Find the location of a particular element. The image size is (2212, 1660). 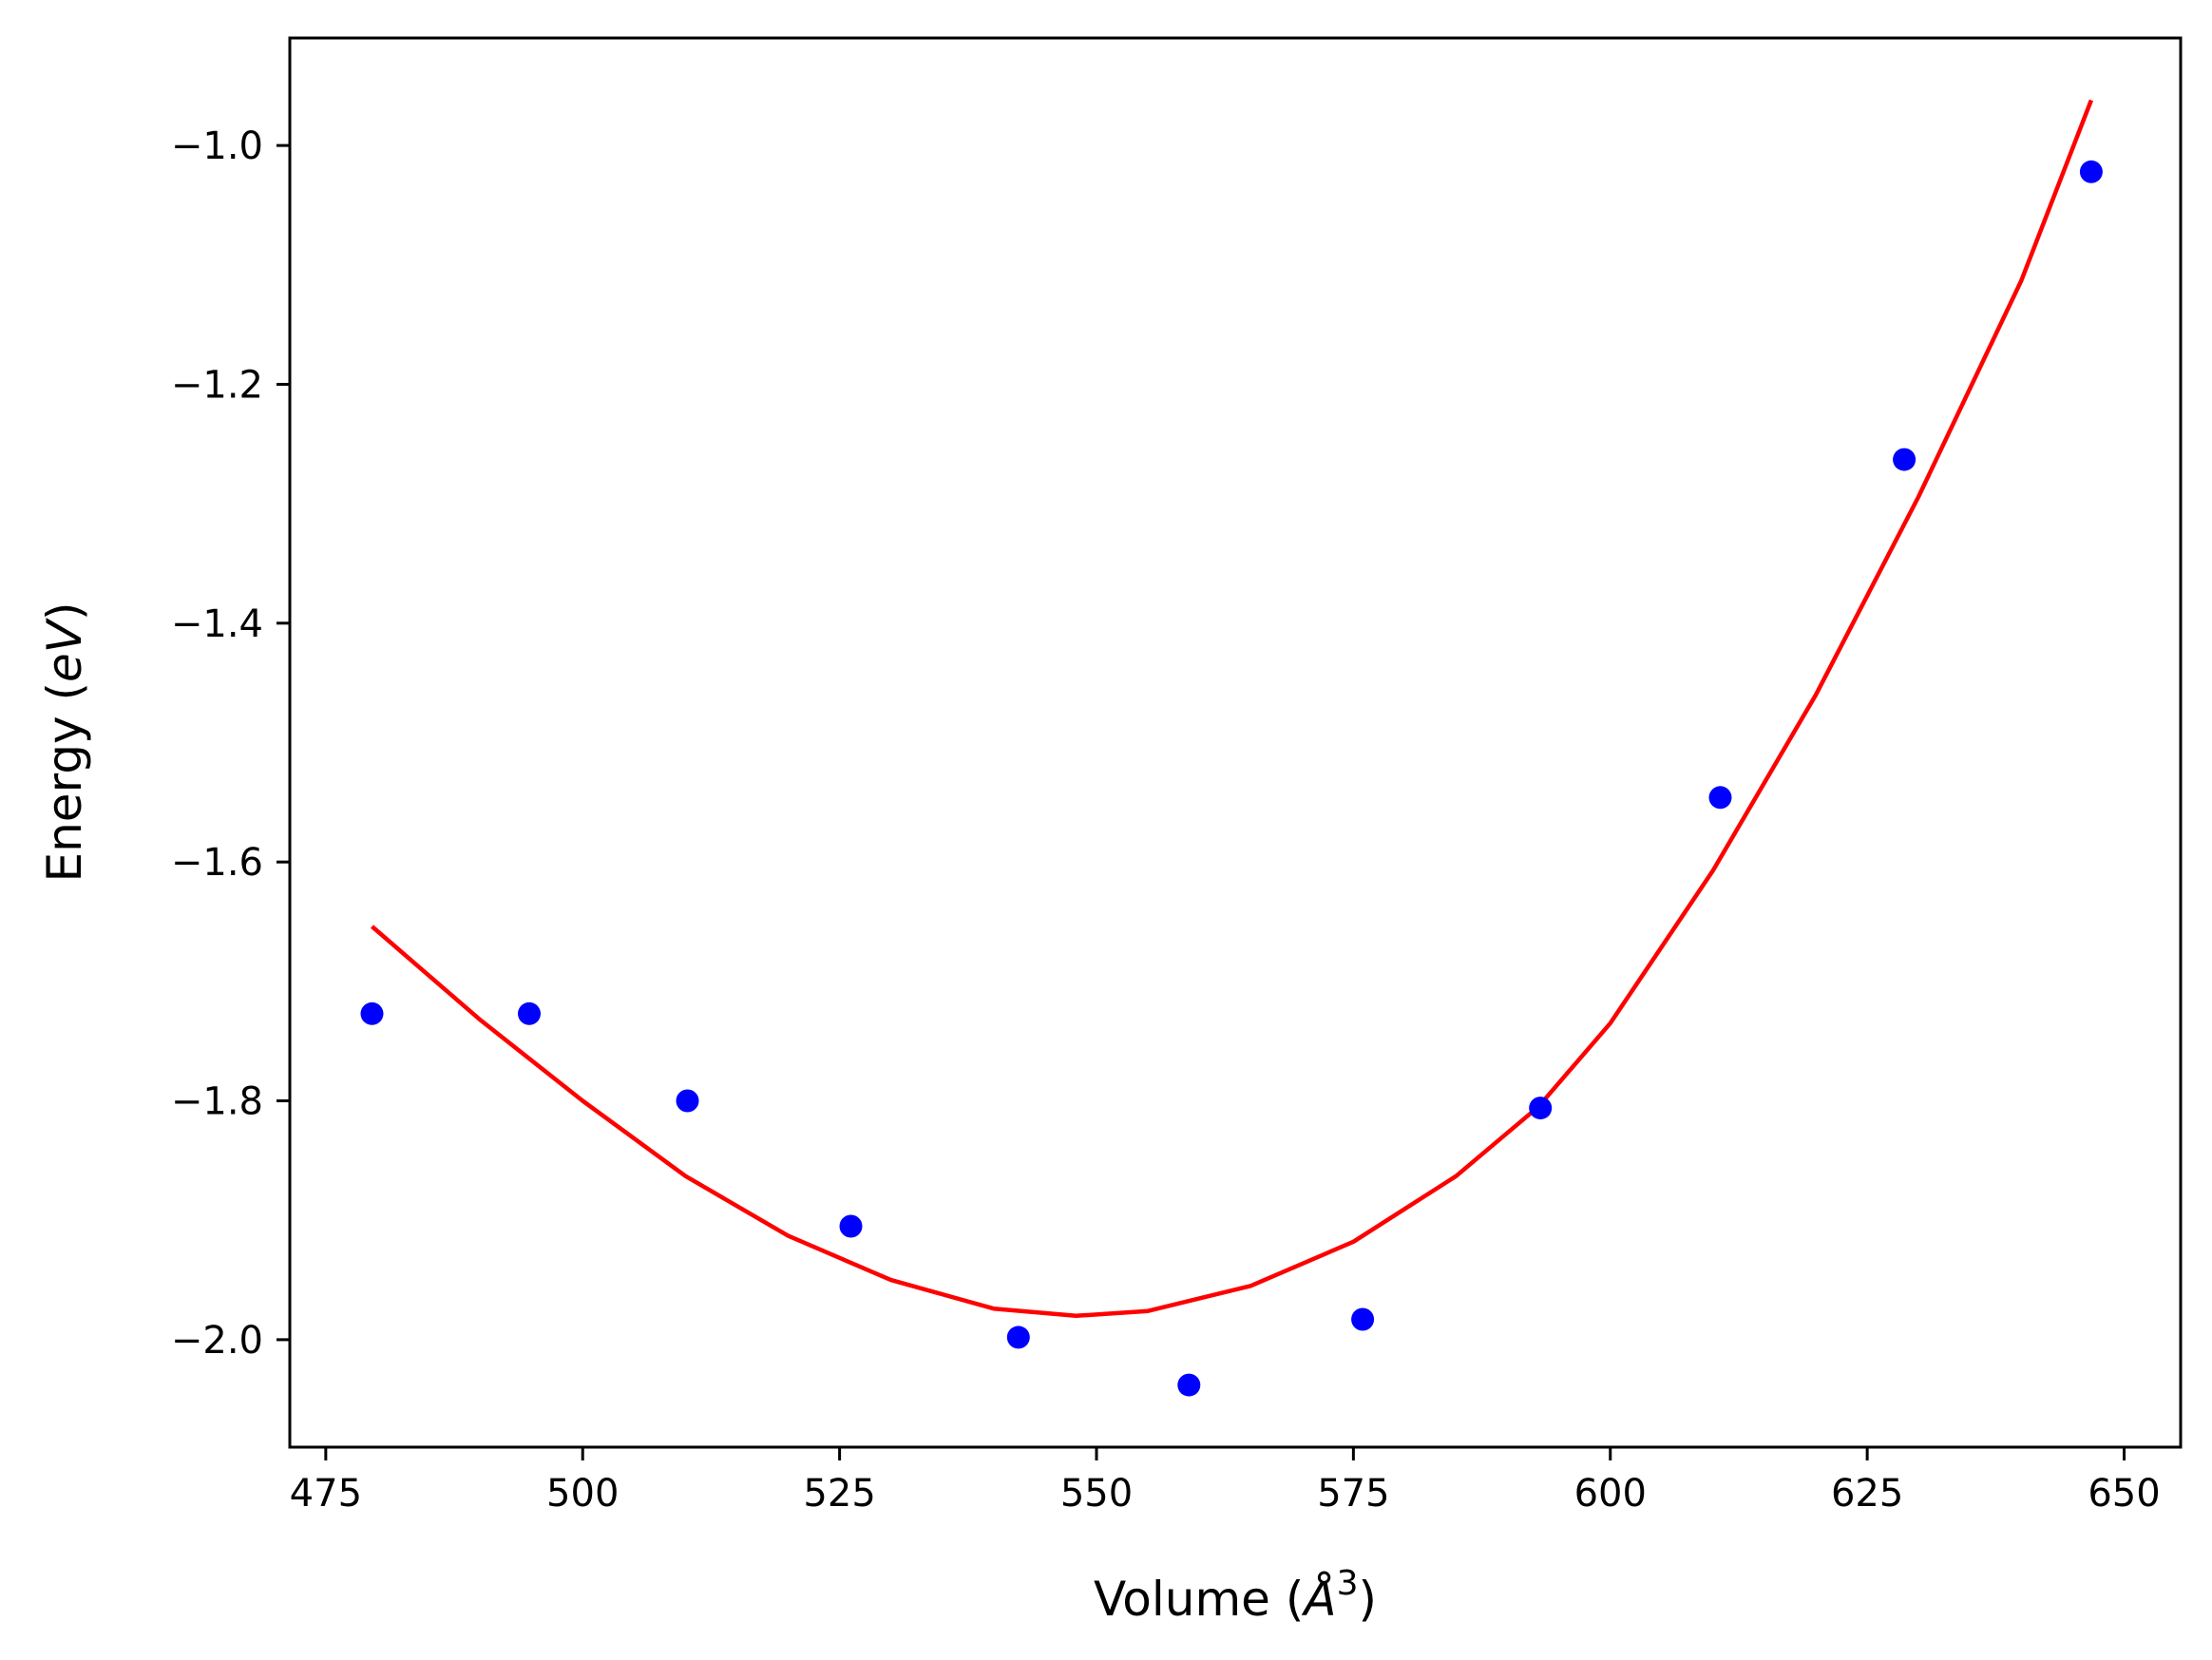

y-axis-label: Energy (eV) is located at coordinates (64, 742).